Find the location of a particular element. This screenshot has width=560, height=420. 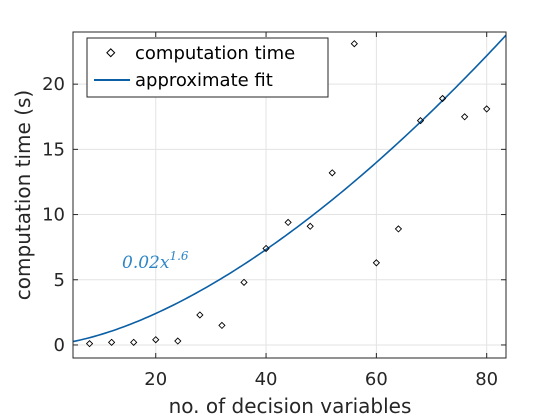

legend-label-approximate-fit: approximate fit is located at coordinates (204, 80).